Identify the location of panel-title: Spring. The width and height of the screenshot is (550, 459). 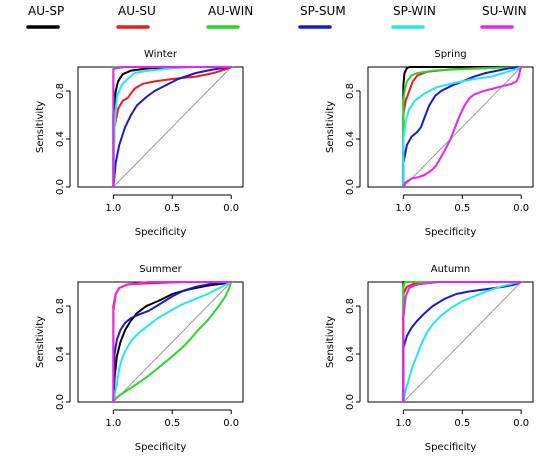
(450, 54).